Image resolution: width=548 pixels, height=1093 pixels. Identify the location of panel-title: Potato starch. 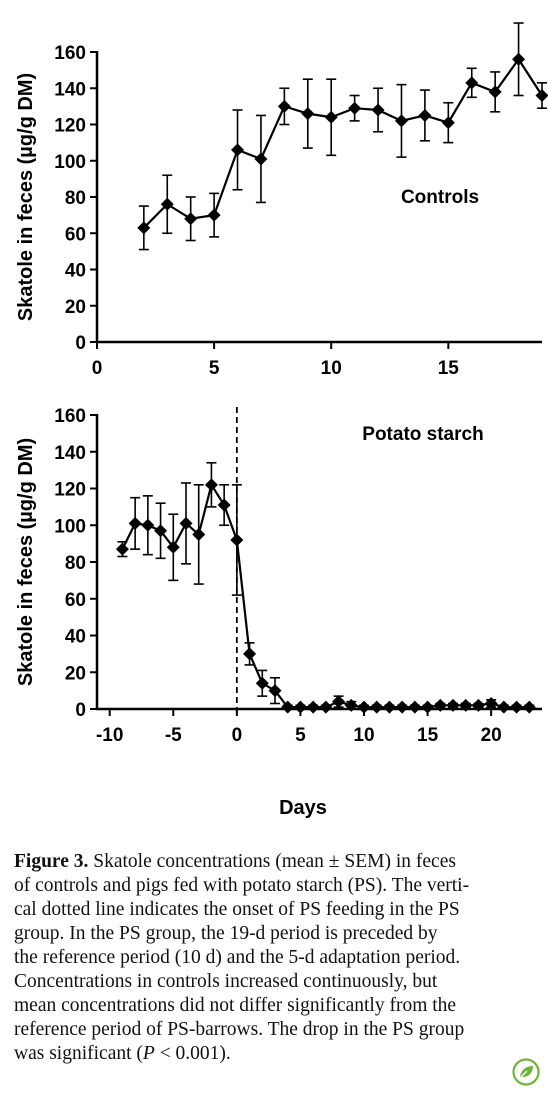
(422, 434).